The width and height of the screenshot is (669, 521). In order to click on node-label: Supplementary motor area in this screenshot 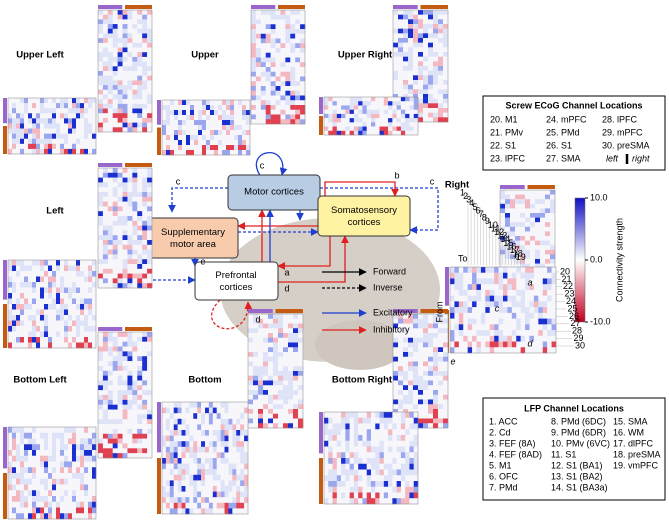, I will do `click(193, 238)`.